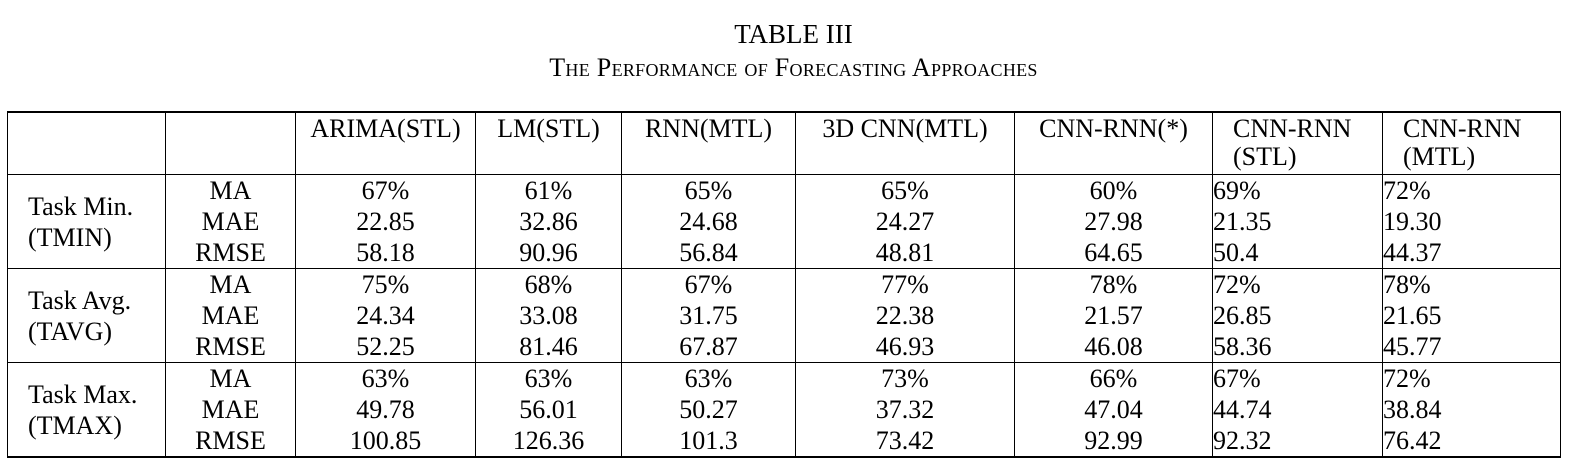 The width and height of the screenshot is (1587, 468). I want to click on table-cell: 50.4, so click(1297, 253).